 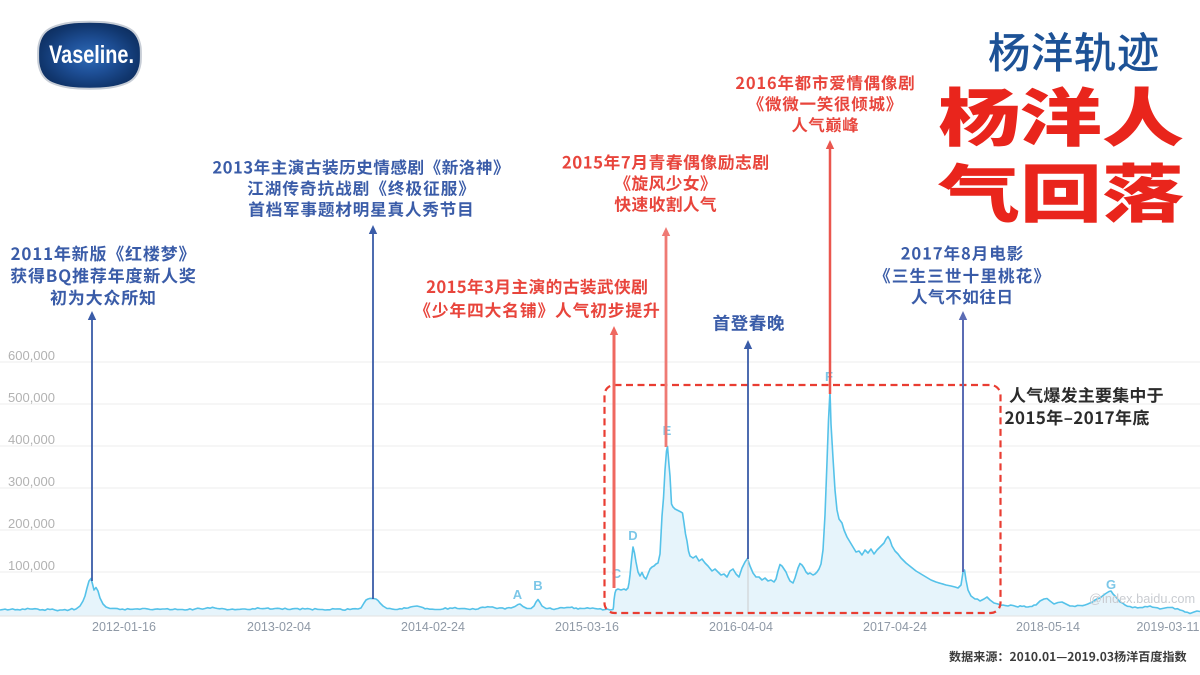 What do you see at coordinates (587, 627) in the screenshot?
I see `svg-text: 2015-03-16` at bounding box center [587, 627].